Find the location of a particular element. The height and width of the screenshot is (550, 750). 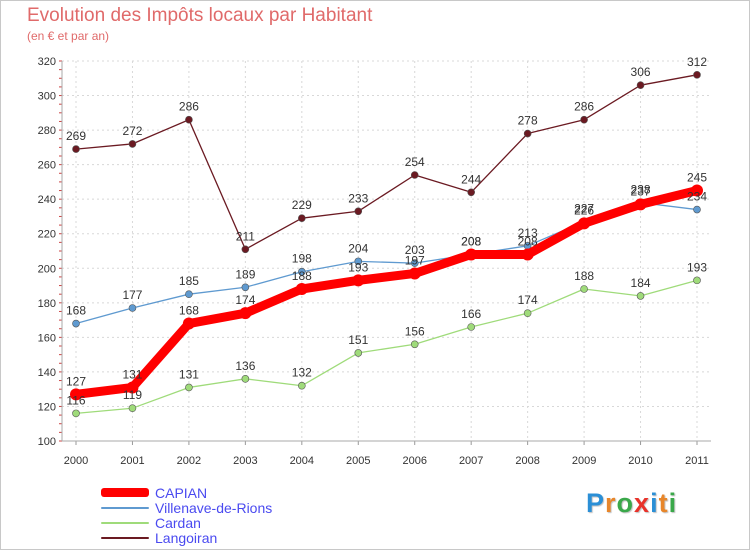

logo-letter: o is located at coordinates (625, 503).